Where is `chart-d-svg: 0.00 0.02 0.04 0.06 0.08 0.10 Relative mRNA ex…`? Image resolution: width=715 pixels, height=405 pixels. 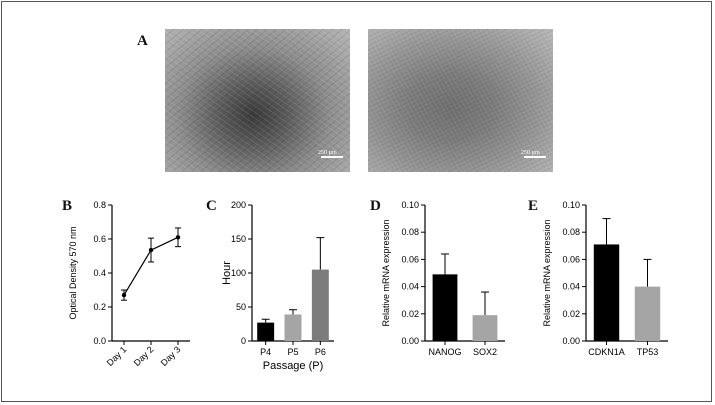 chart-d-svg: 0.00 0.02 0.04 0.06 0.08 0.10 Relative mRNA ex… is located at coordinates (443, 278).